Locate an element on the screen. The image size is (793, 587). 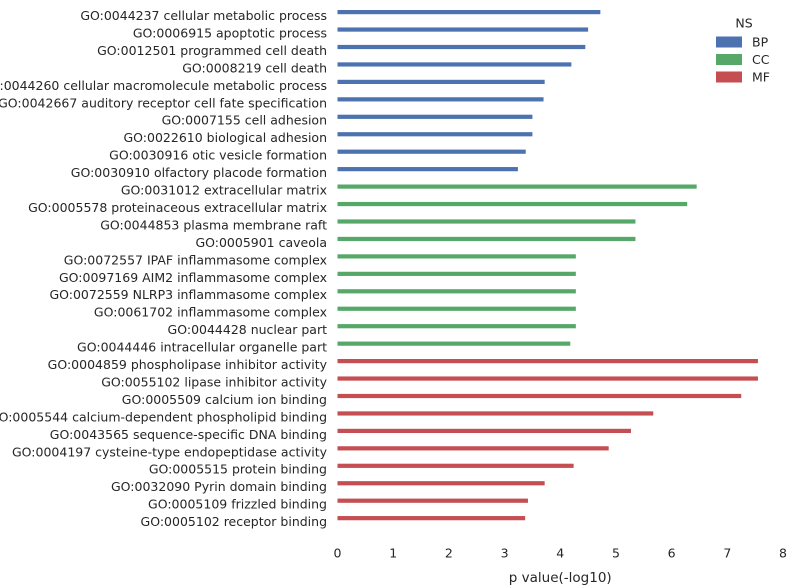
category-label: GO:0005509 calcium ion binding is located at coordinates (224, 399).